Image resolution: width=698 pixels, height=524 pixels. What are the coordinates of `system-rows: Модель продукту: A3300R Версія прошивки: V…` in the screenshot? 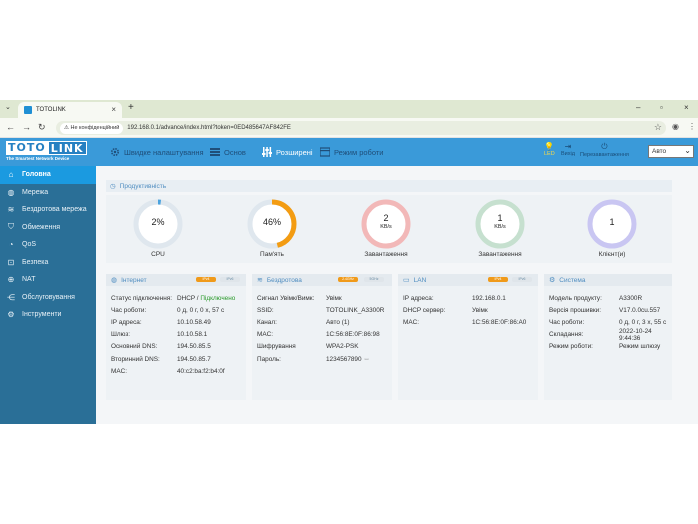 It's located at (608, 319).